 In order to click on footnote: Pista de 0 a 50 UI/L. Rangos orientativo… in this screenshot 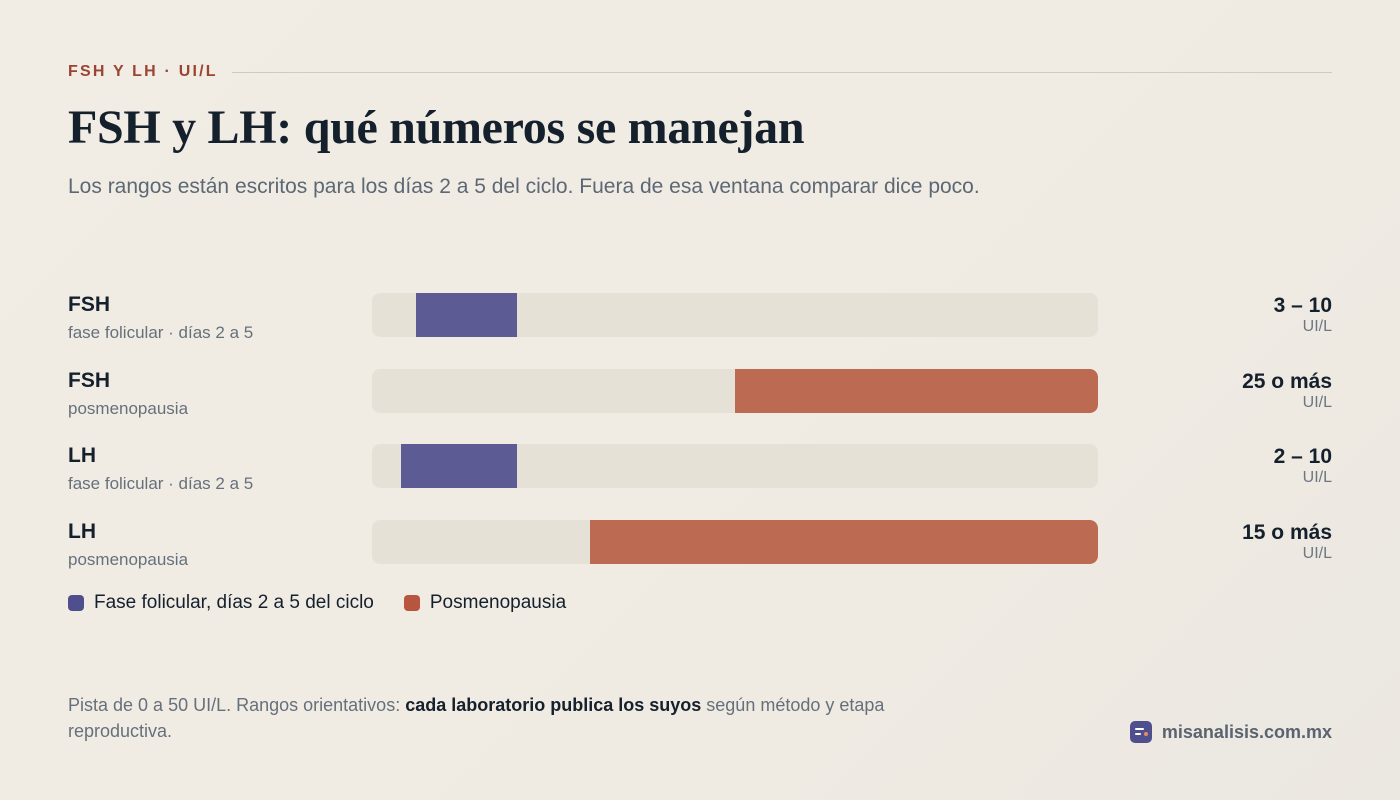, I will do `click(488, 718)`.